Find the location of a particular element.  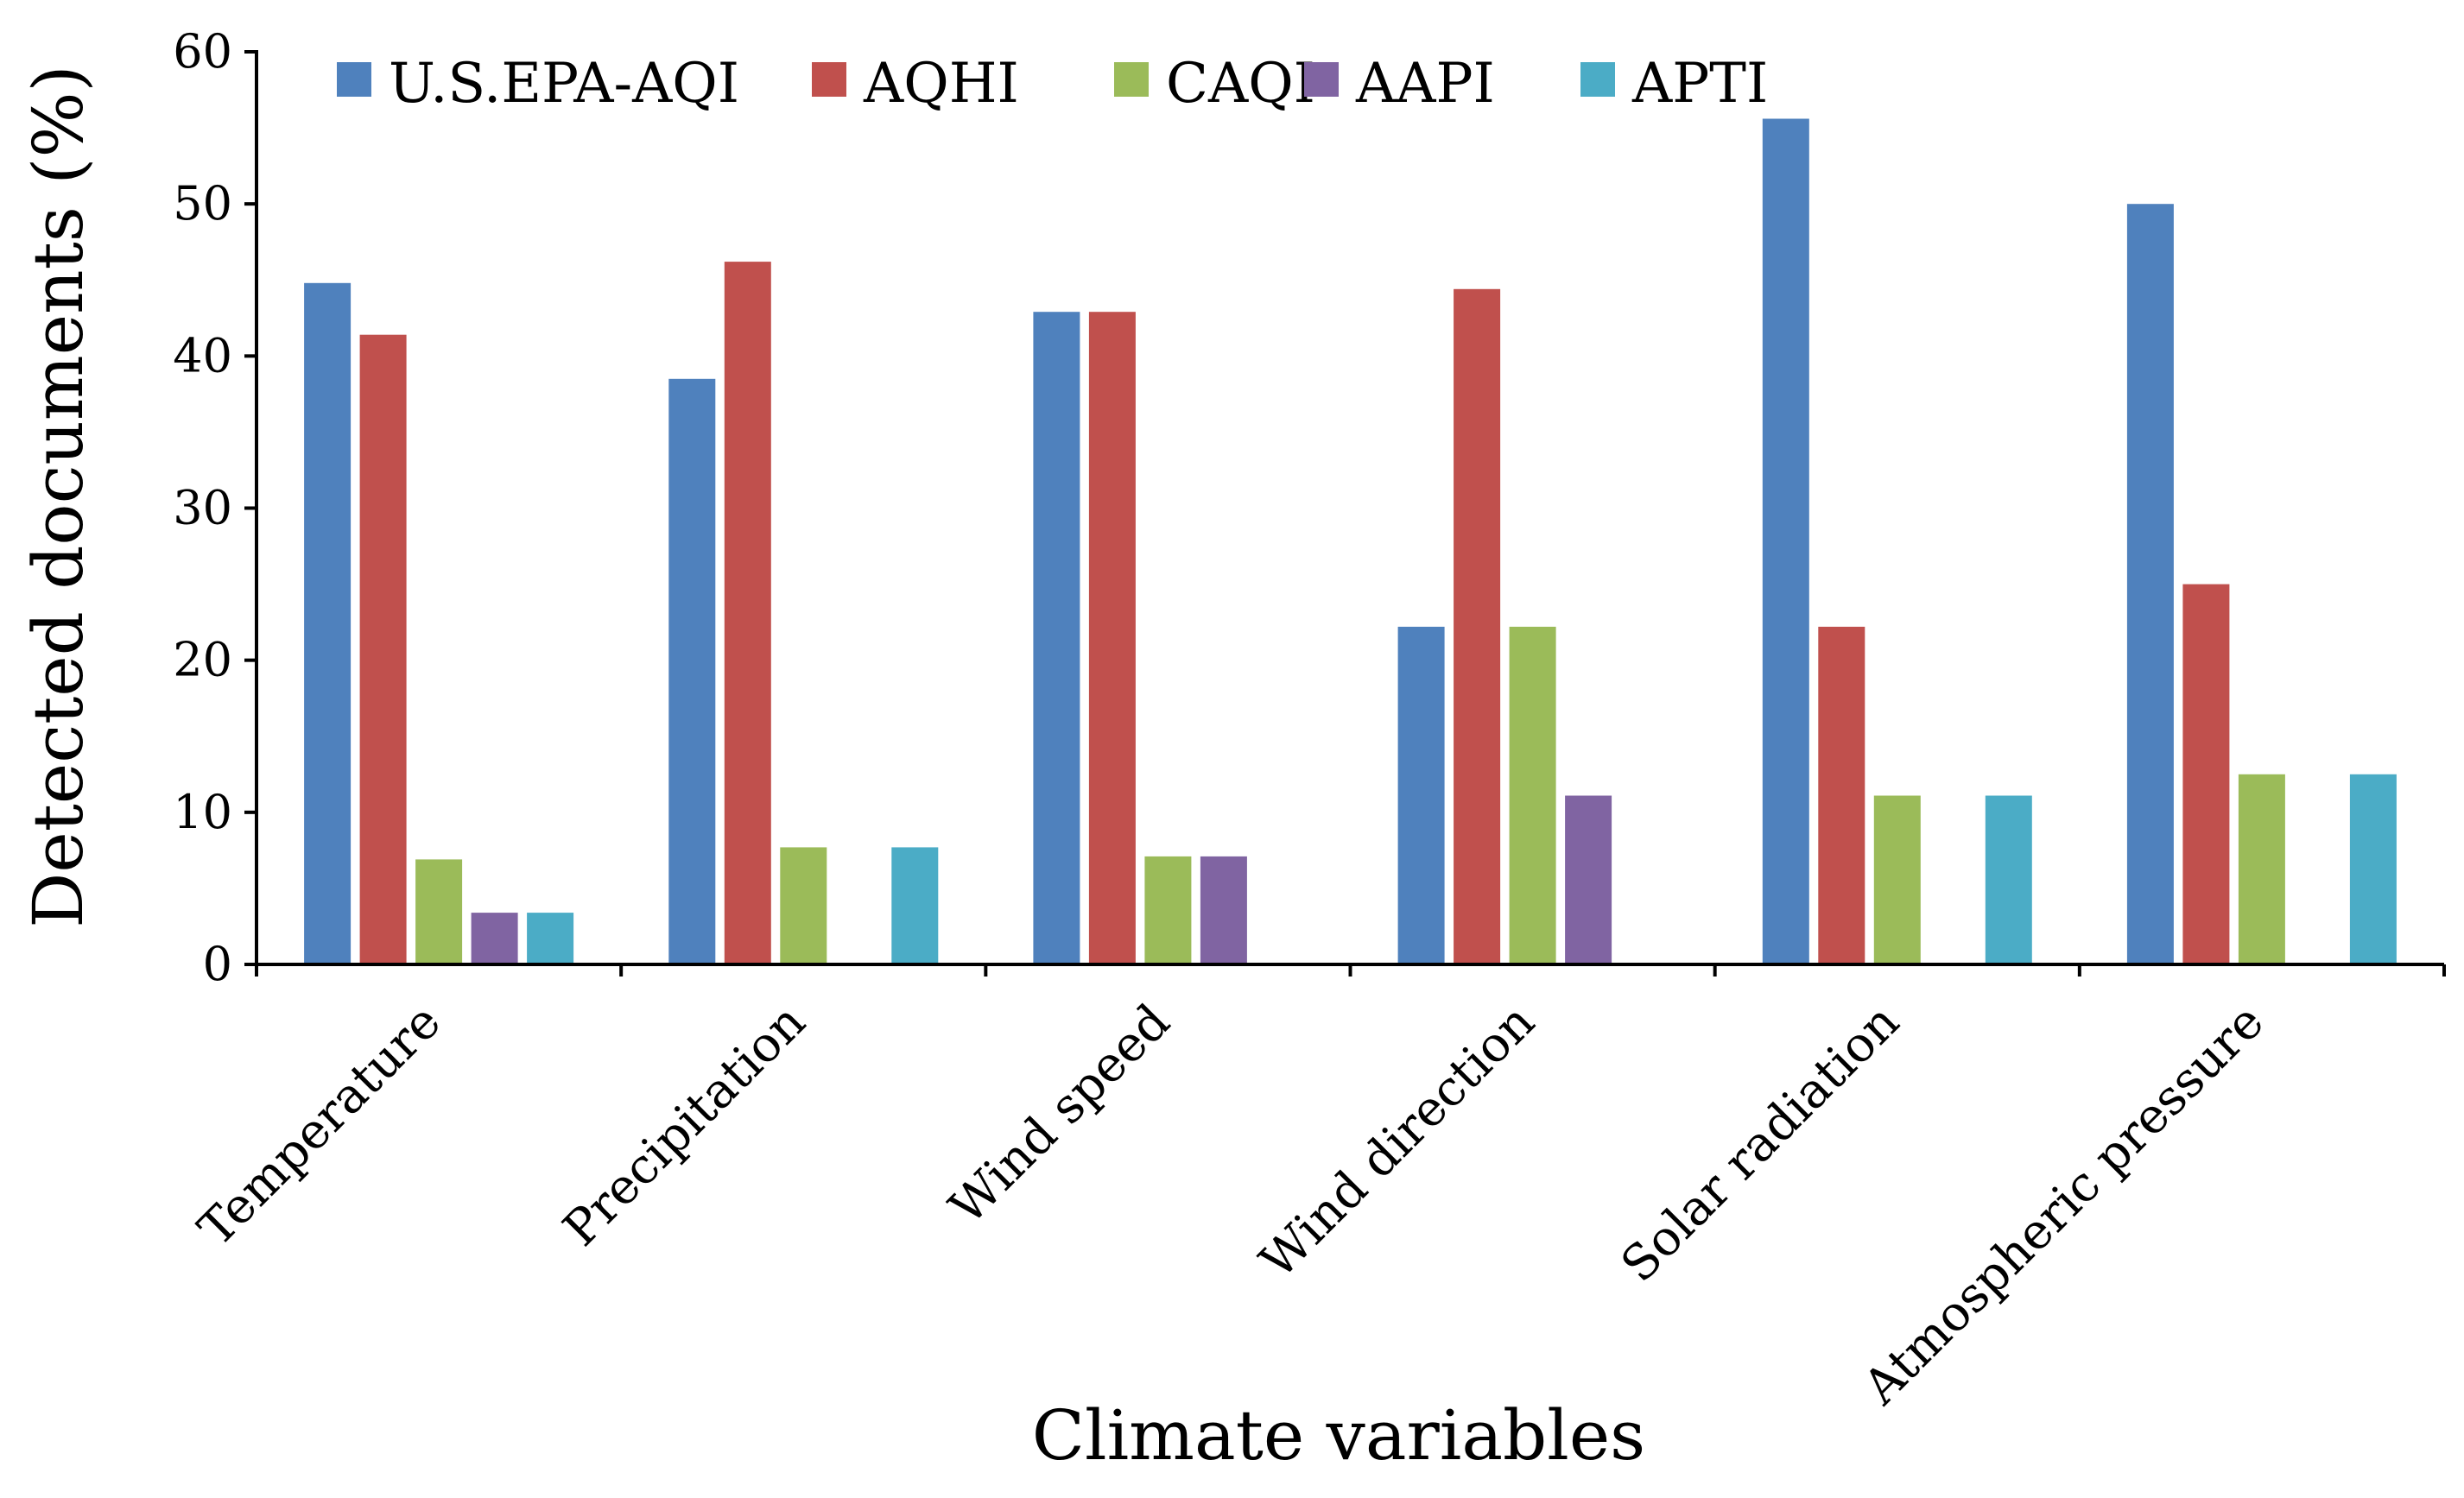

y-tick-label: 50 is located at coordinates (202, 203).